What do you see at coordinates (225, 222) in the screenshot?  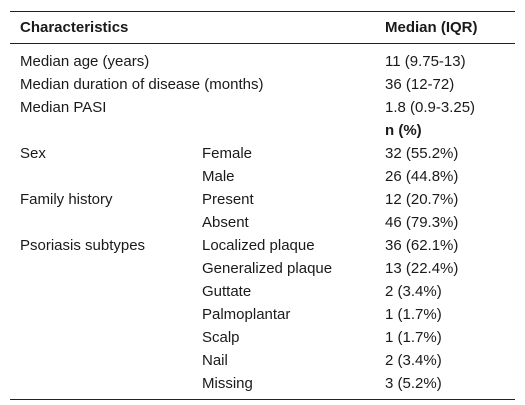 I see `row-category: Absent` at bounding box center [225, 222].